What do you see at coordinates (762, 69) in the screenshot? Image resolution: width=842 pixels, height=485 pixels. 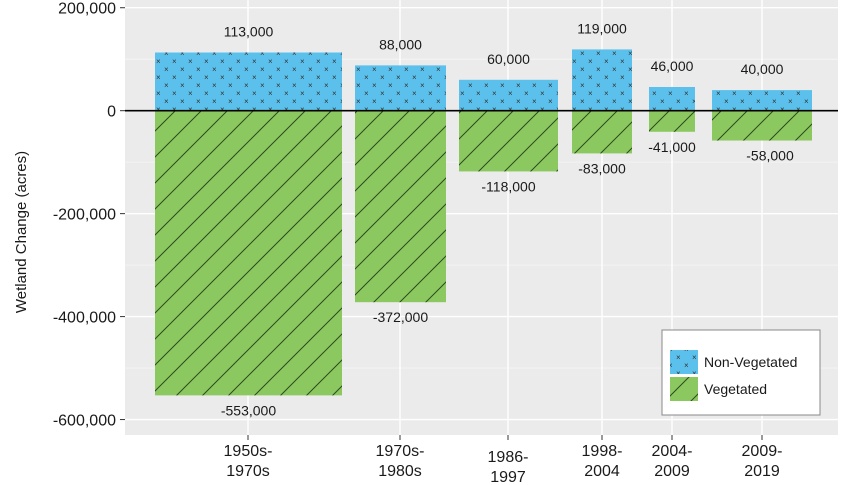 I see `data-label-positive-5: 40,000` at bounding box center [762, 69].